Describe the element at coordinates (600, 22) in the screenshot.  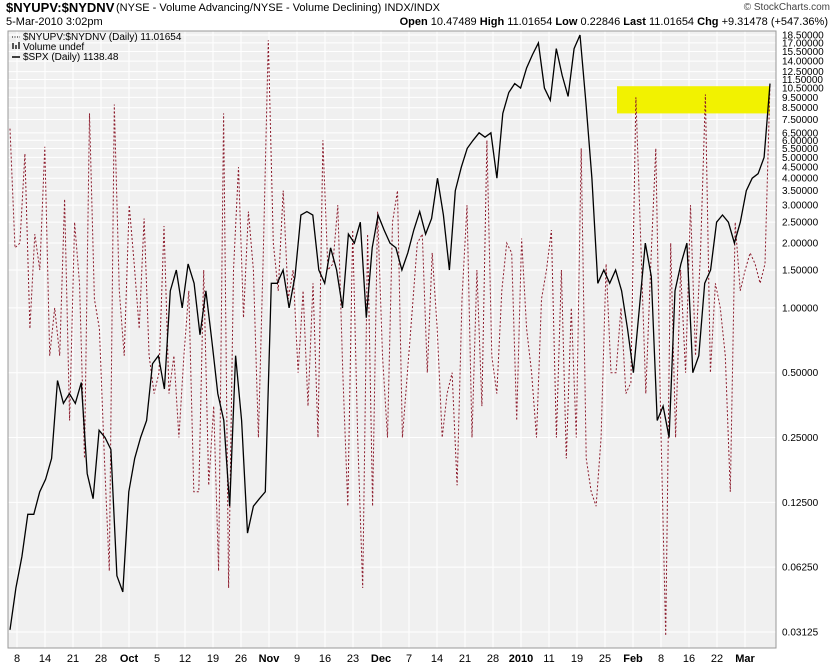
I see `low-value: 0.22846` at that location.